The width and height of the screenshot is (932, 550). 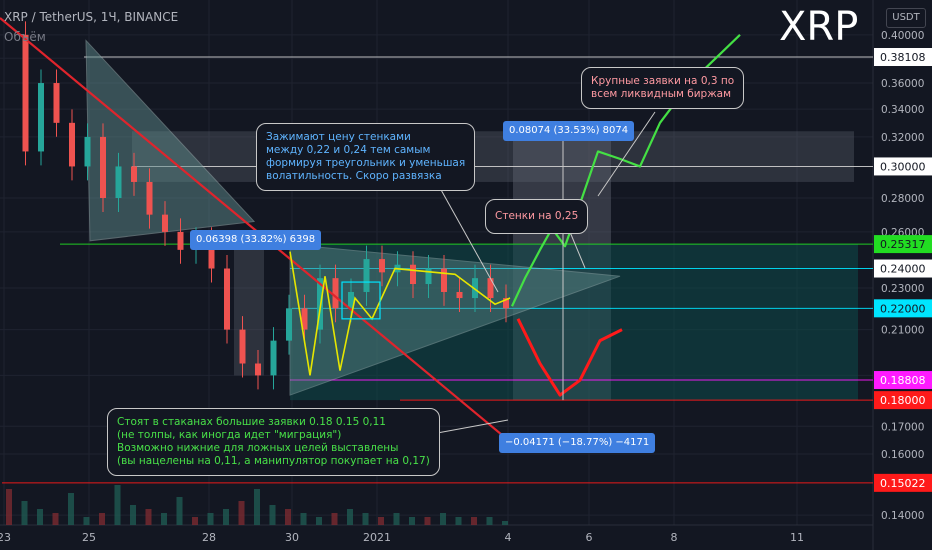 I want to click on pointer-walls, so click(x=469, y=240).